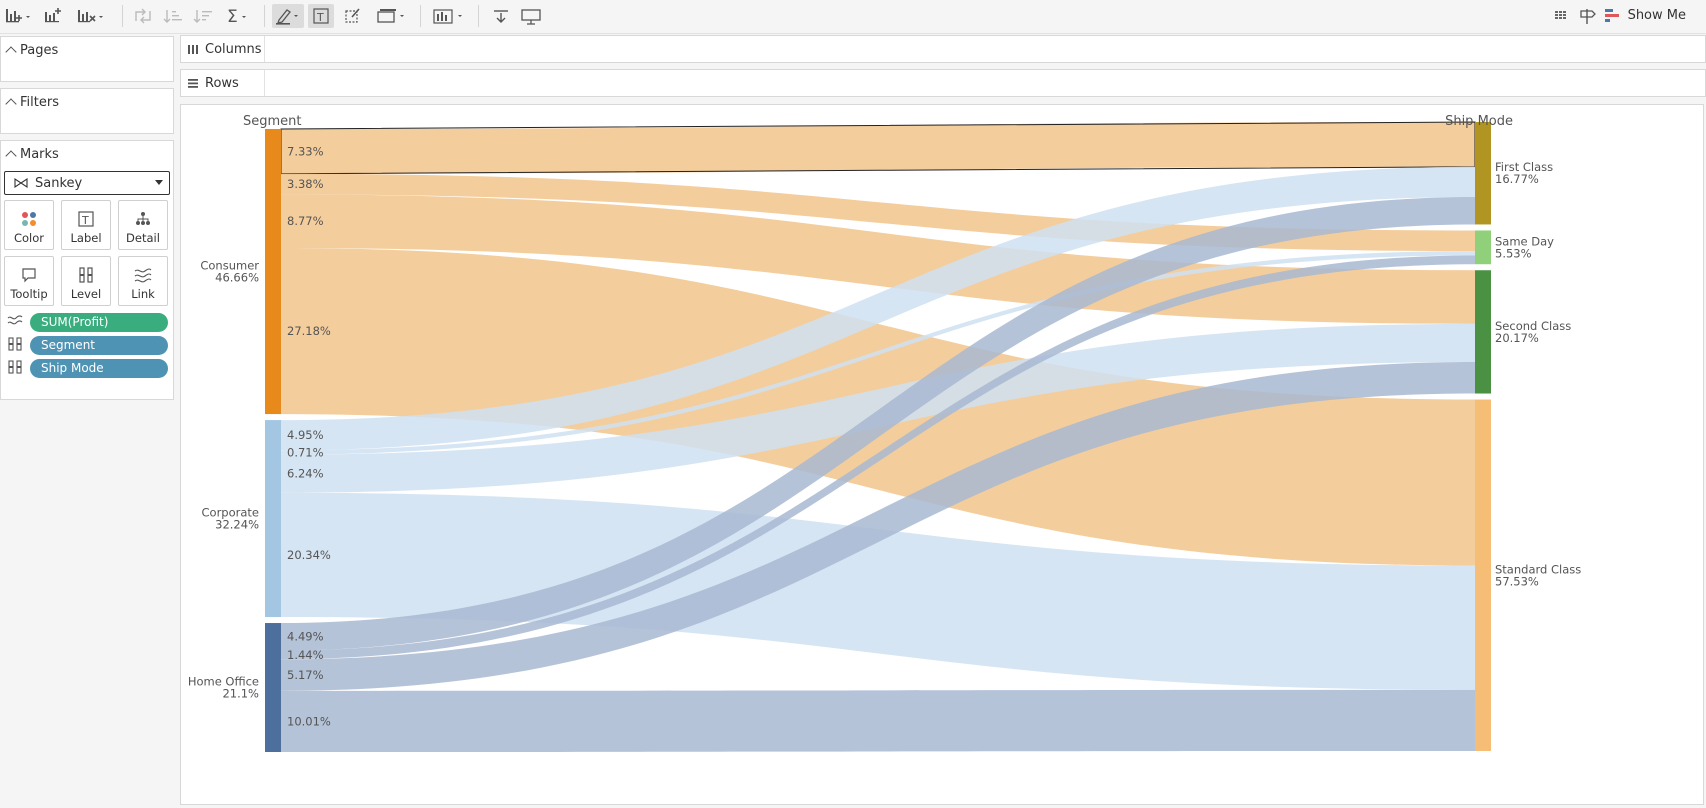 The width and height of the screenshot is (1706, 808). What do you see at coordinates (231, 513) in the screenshot?
I see `source-node-name: Corporate` at bounding box center [231, 513].